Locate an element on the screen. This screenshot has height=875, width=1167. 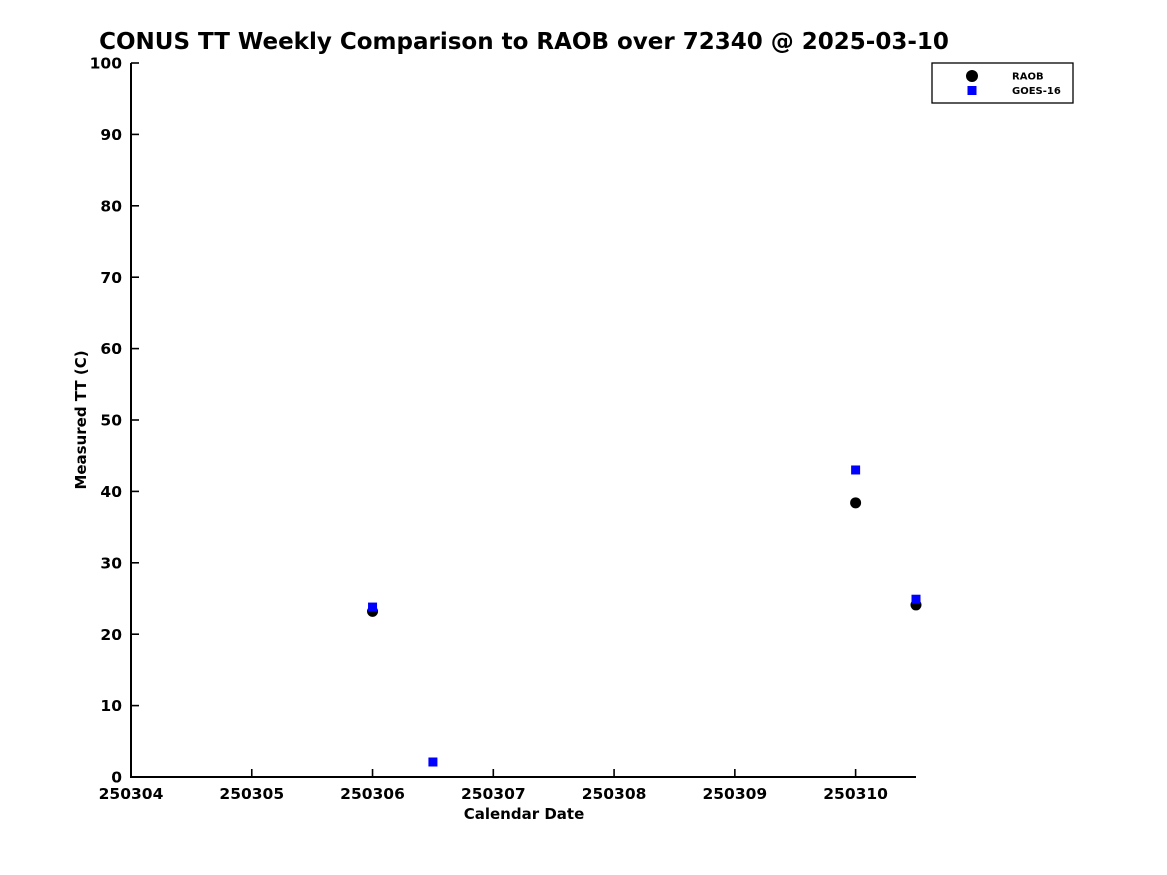
y-tick-label: 90 is located at coordinates (111, 135).